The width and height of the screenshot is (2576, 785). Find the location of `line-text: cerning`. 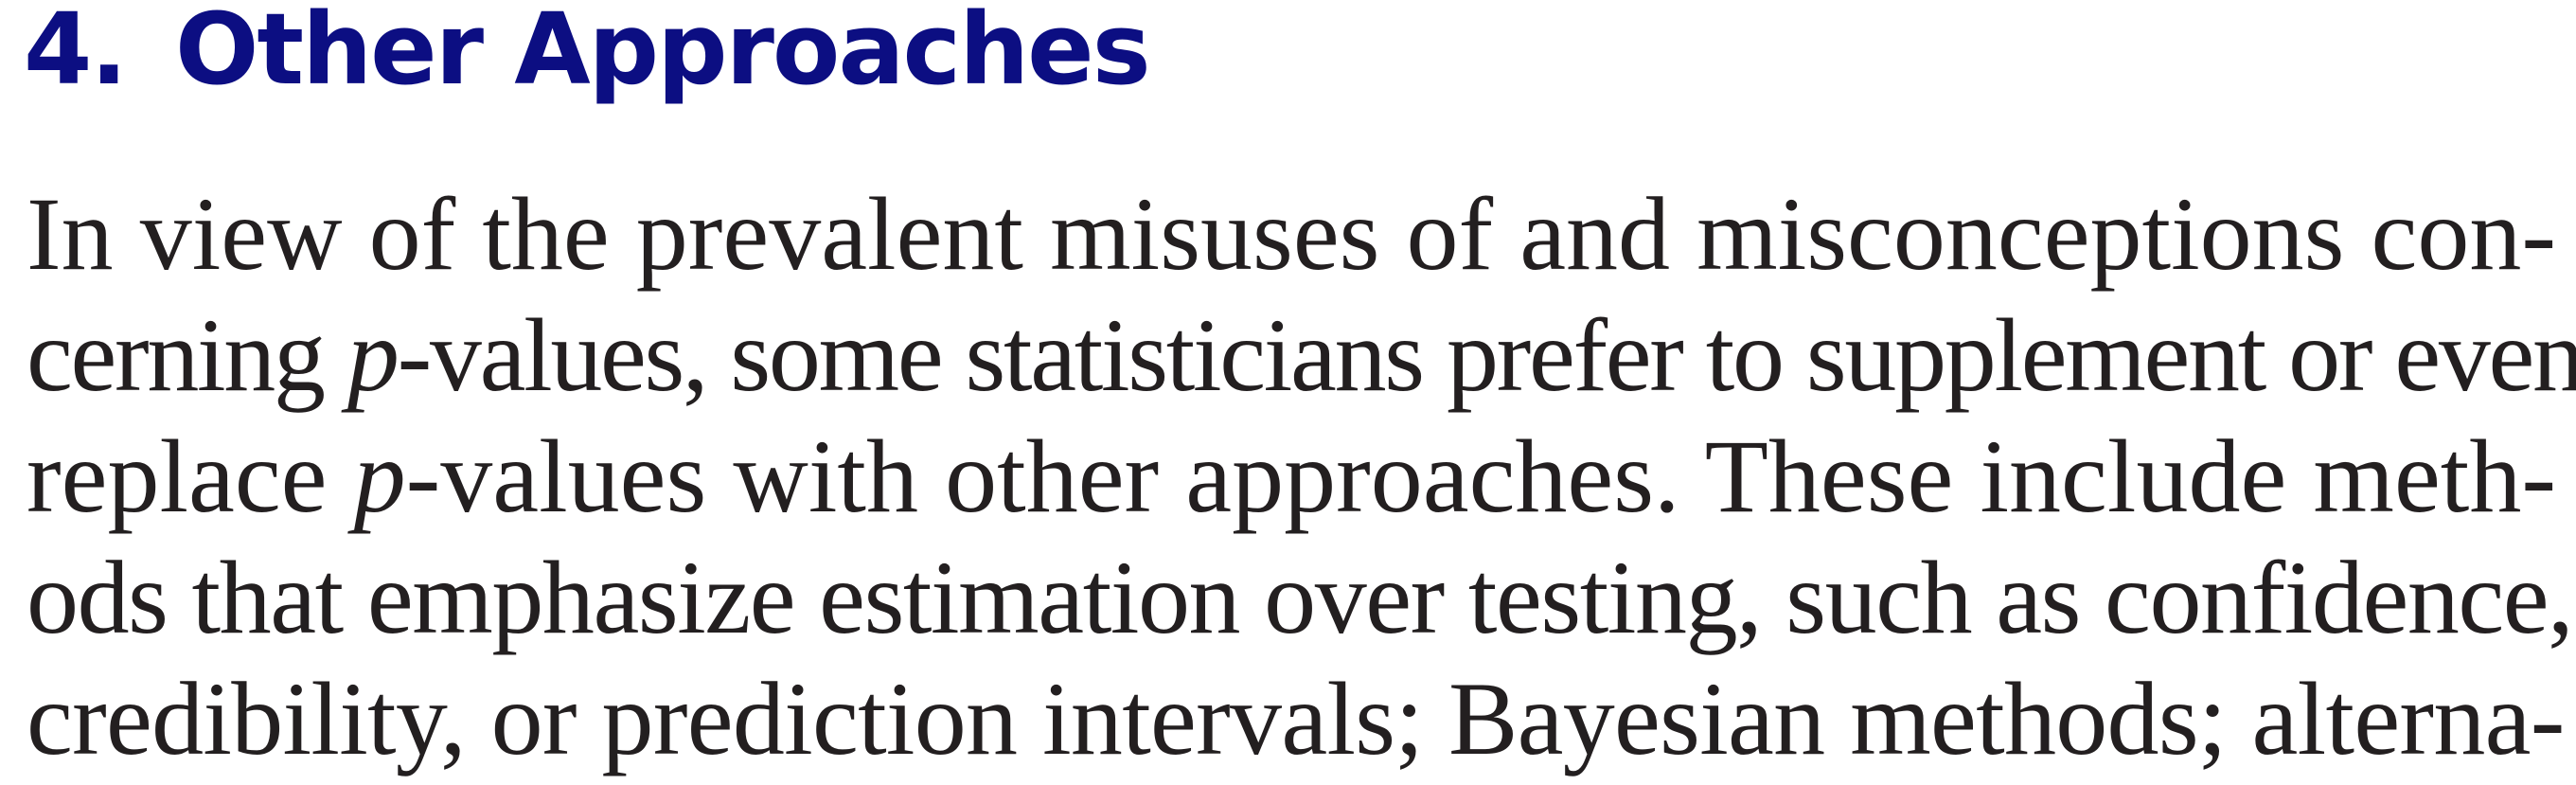

line-text: cerning is located at coordinates (187, 355).